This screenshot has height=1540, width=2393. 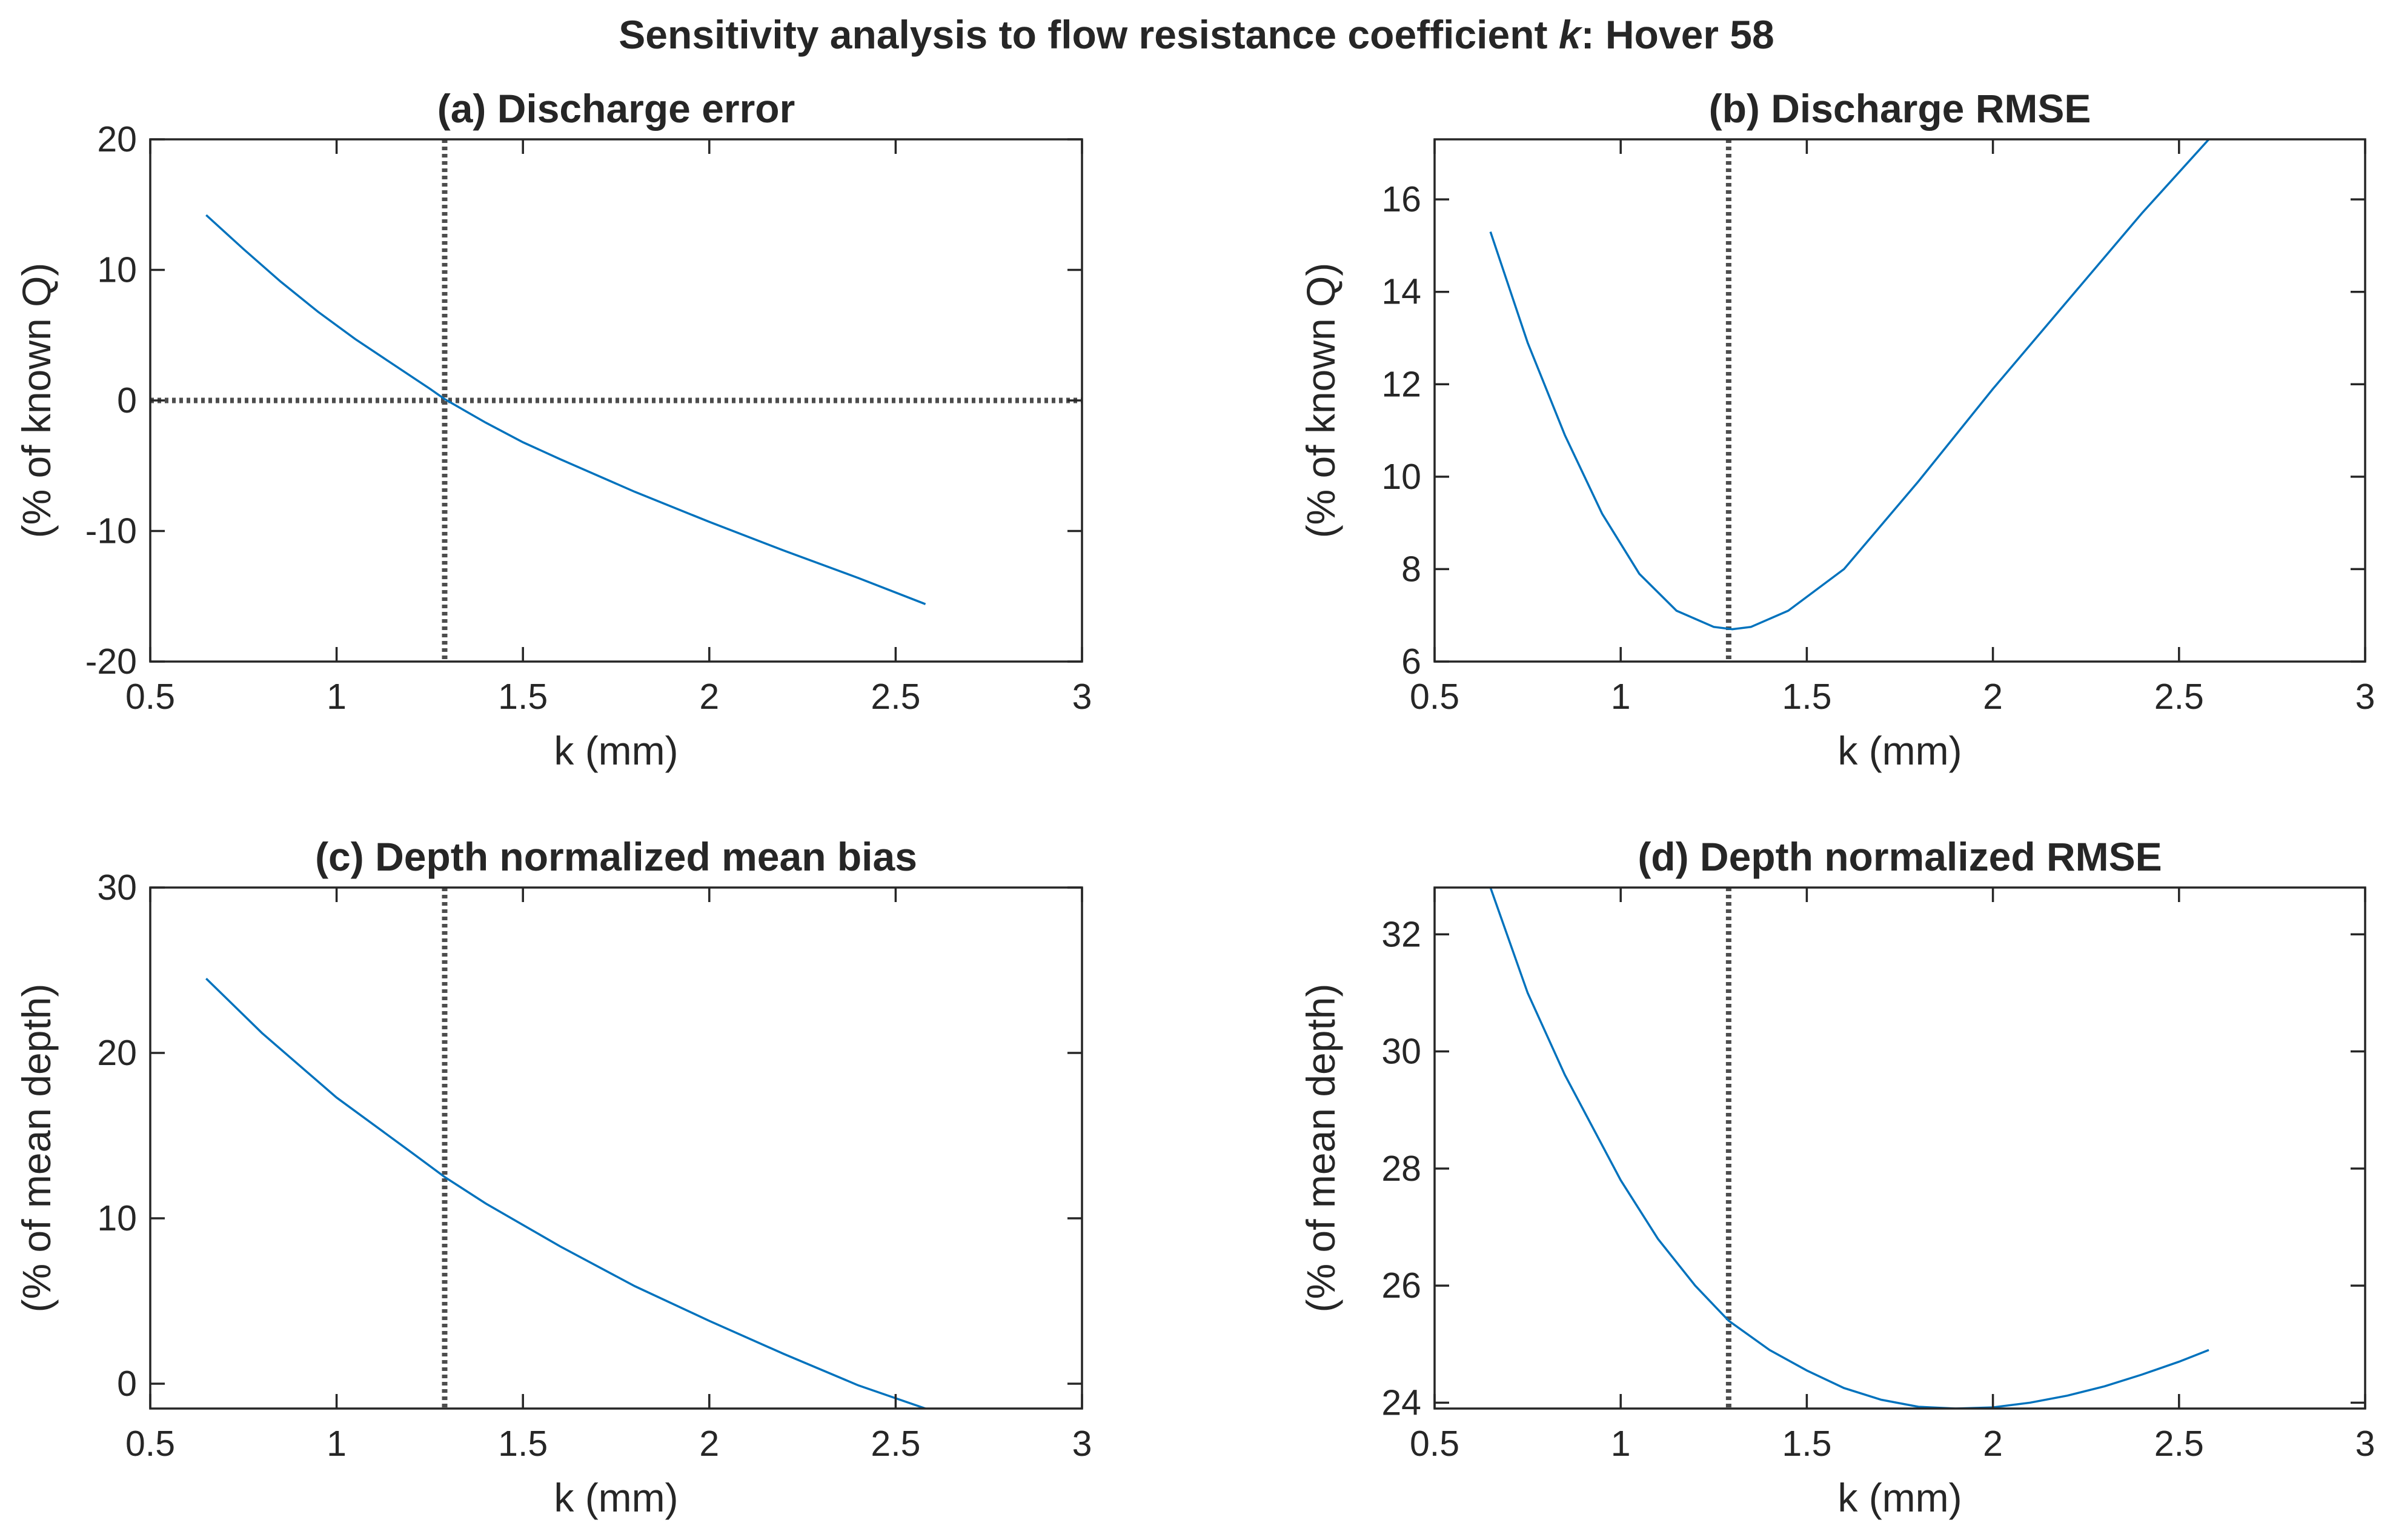 What do you see at coordinates (1807, 1444) in the screenshot?
I see `panel-d-xtick-label-2: 1.5` at bounding box center [1807, 1444].